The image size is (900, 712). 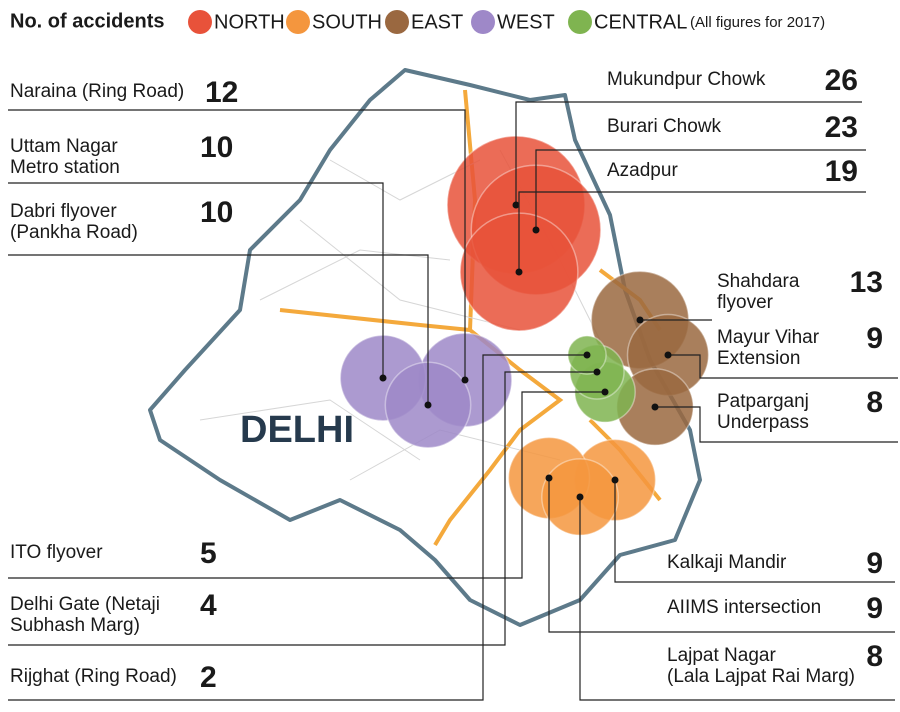 I want to click on location-name: Kalkaji Mandir, so click(x=727, y=562).